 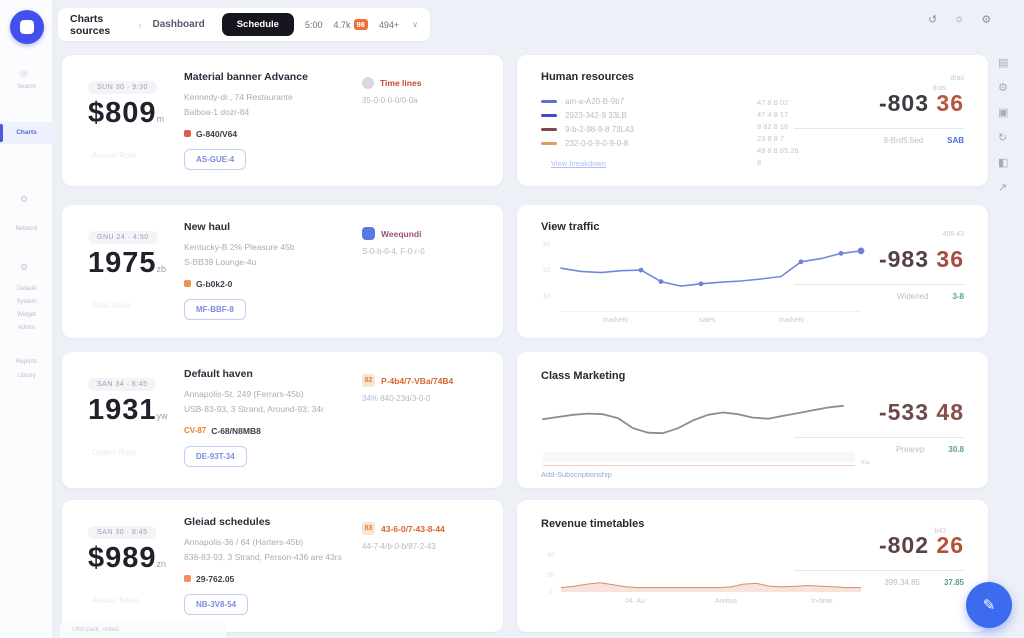 I want to click on legend-item: am-a-A20-B-9b7, so click(x=587, y=101).